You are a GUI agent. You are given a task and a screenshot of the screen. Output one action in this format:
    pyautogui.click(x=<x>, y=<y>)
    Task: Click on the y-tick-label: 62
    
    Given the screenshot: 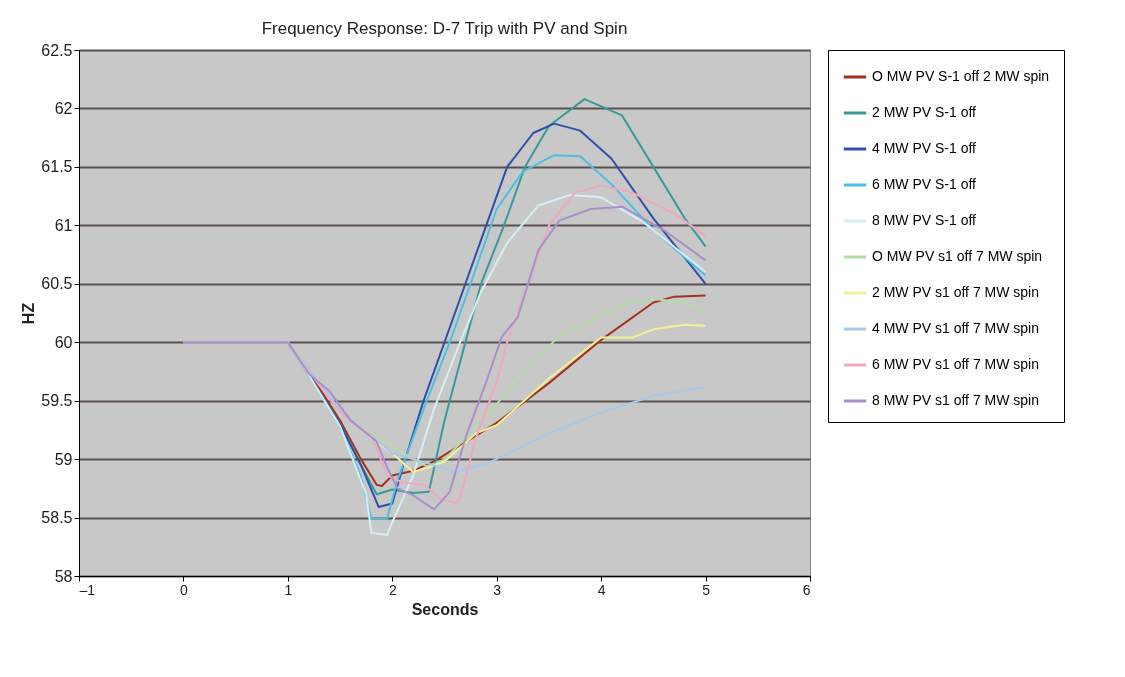 What is the action you would take?
    pyautogui.click(x=63, y=108)
    